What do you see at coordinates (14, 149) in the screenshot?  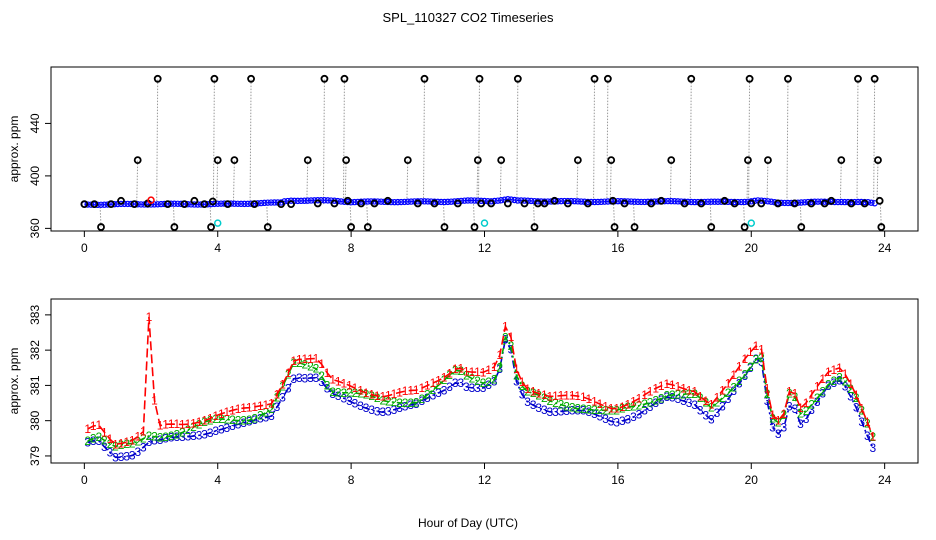 I see `top-y-axis-label: approx. ppm` at bounding box center [14, 149].